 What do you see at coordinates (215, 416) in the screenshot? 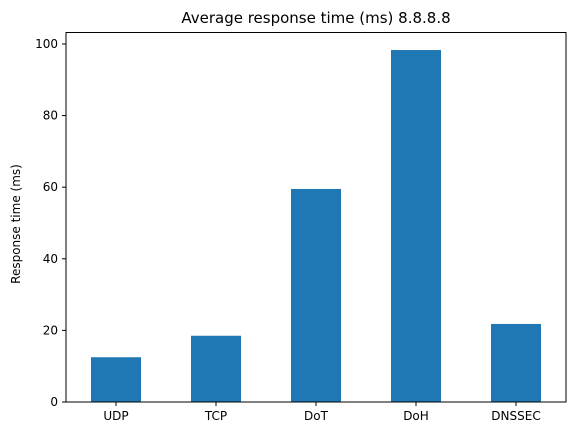
I see `x-tick-label: TCP` at bounding box center [215, 416].